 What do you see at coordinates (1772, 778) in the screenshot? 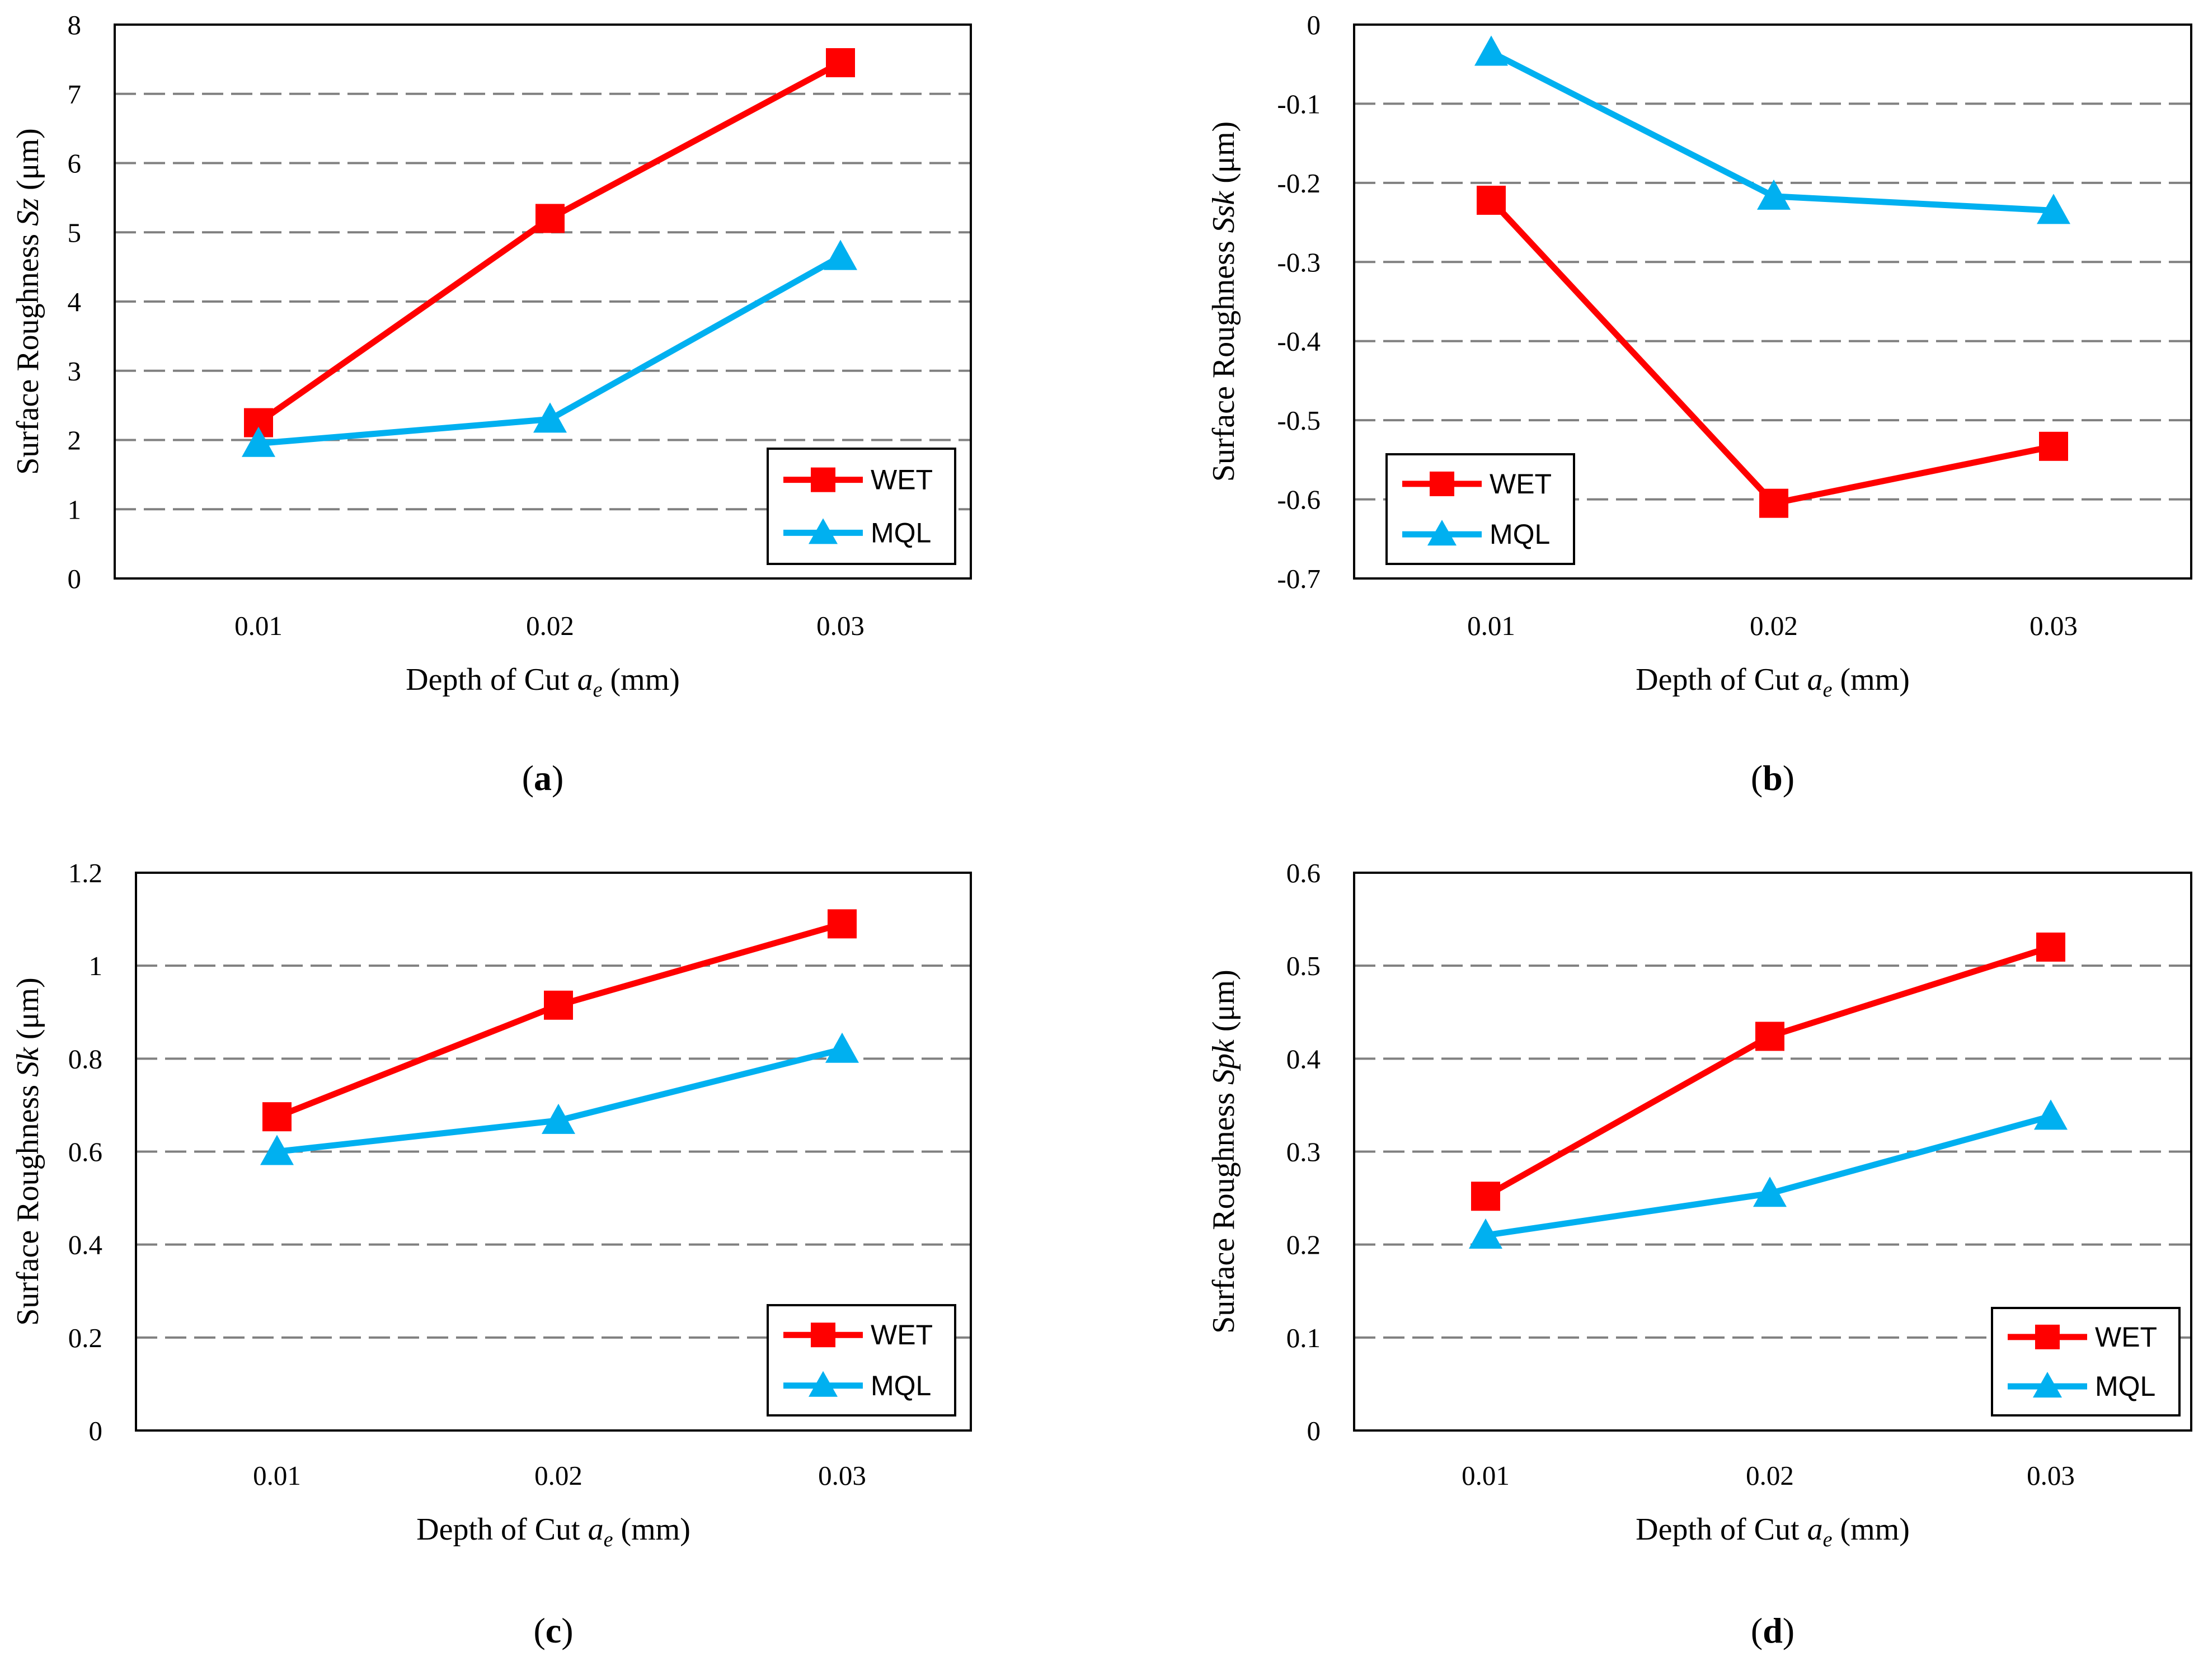
I see `panel-caption: (b)` at bounding box center [1772, 778].